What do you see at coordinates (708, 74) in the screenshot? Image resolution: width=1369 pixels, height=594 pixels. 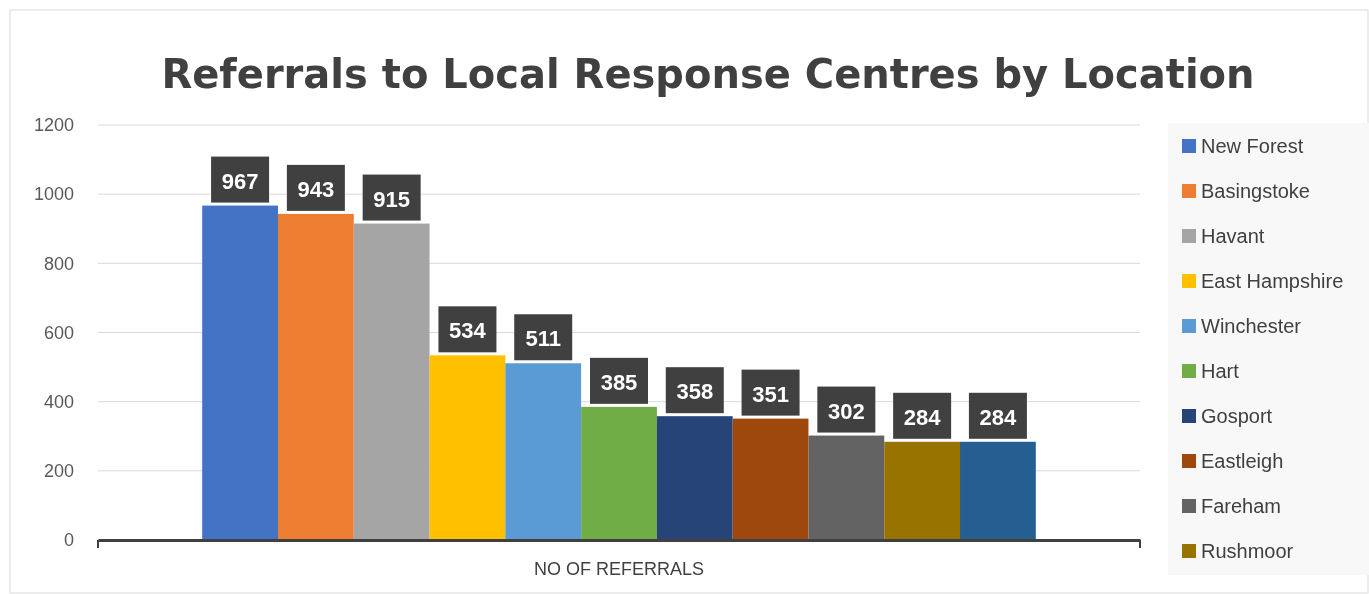 I see `chart-title: Referrals to Local Response Centres by Location` at bounding box center [708, 74].